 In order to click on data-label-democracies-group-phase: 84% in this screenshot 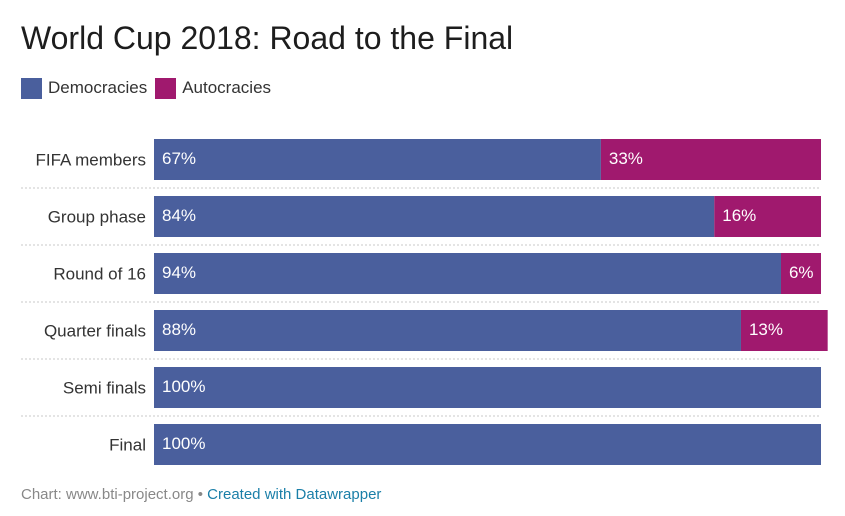, I will do `click(179, 215)`.